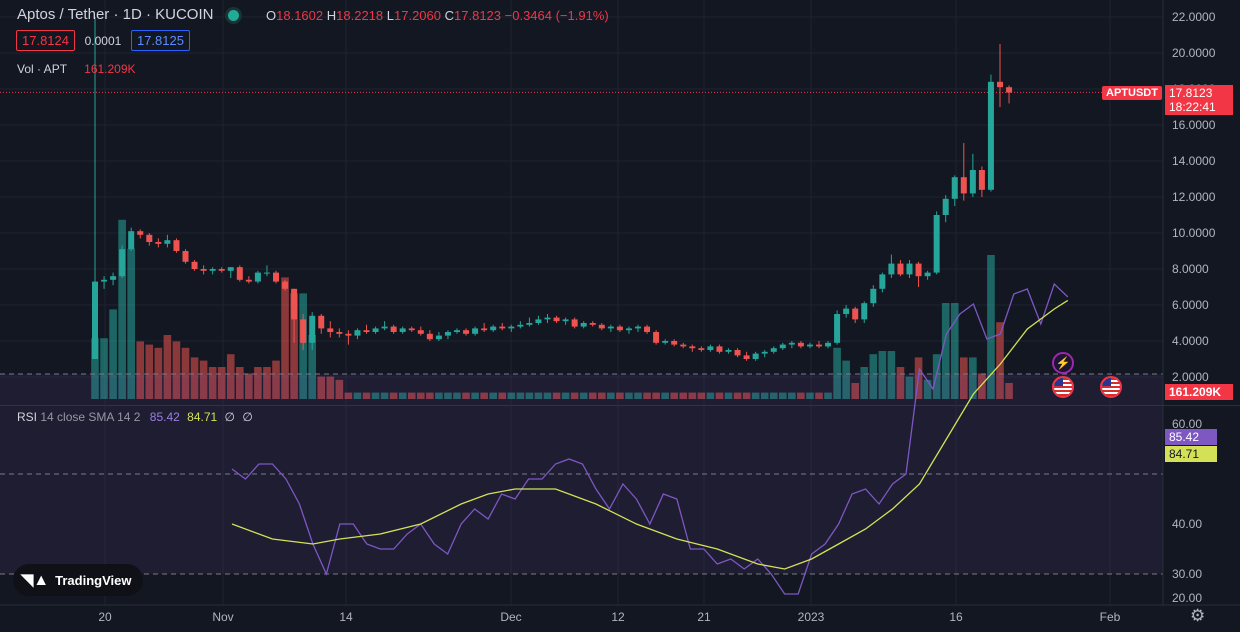 This screenshot has height=632, width=1240. What do you see at coordinates (1190, 377) in the screenshot?
I see `price-tick-label: 2.0000` at bounding box center [1190, 377].